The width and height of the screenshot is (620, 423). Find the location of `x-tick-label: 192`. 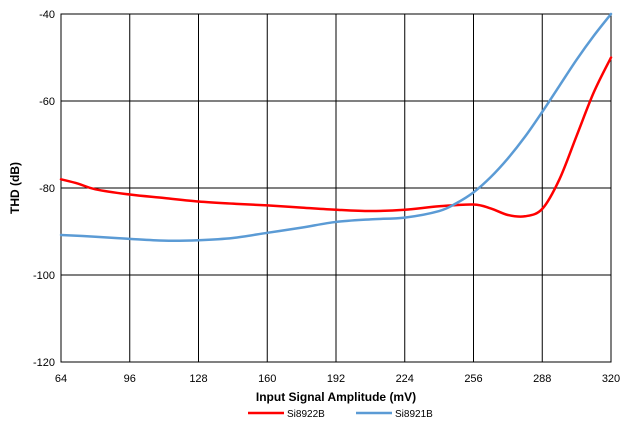

x-tick-label: 192 is located at coordinates (336, 379).